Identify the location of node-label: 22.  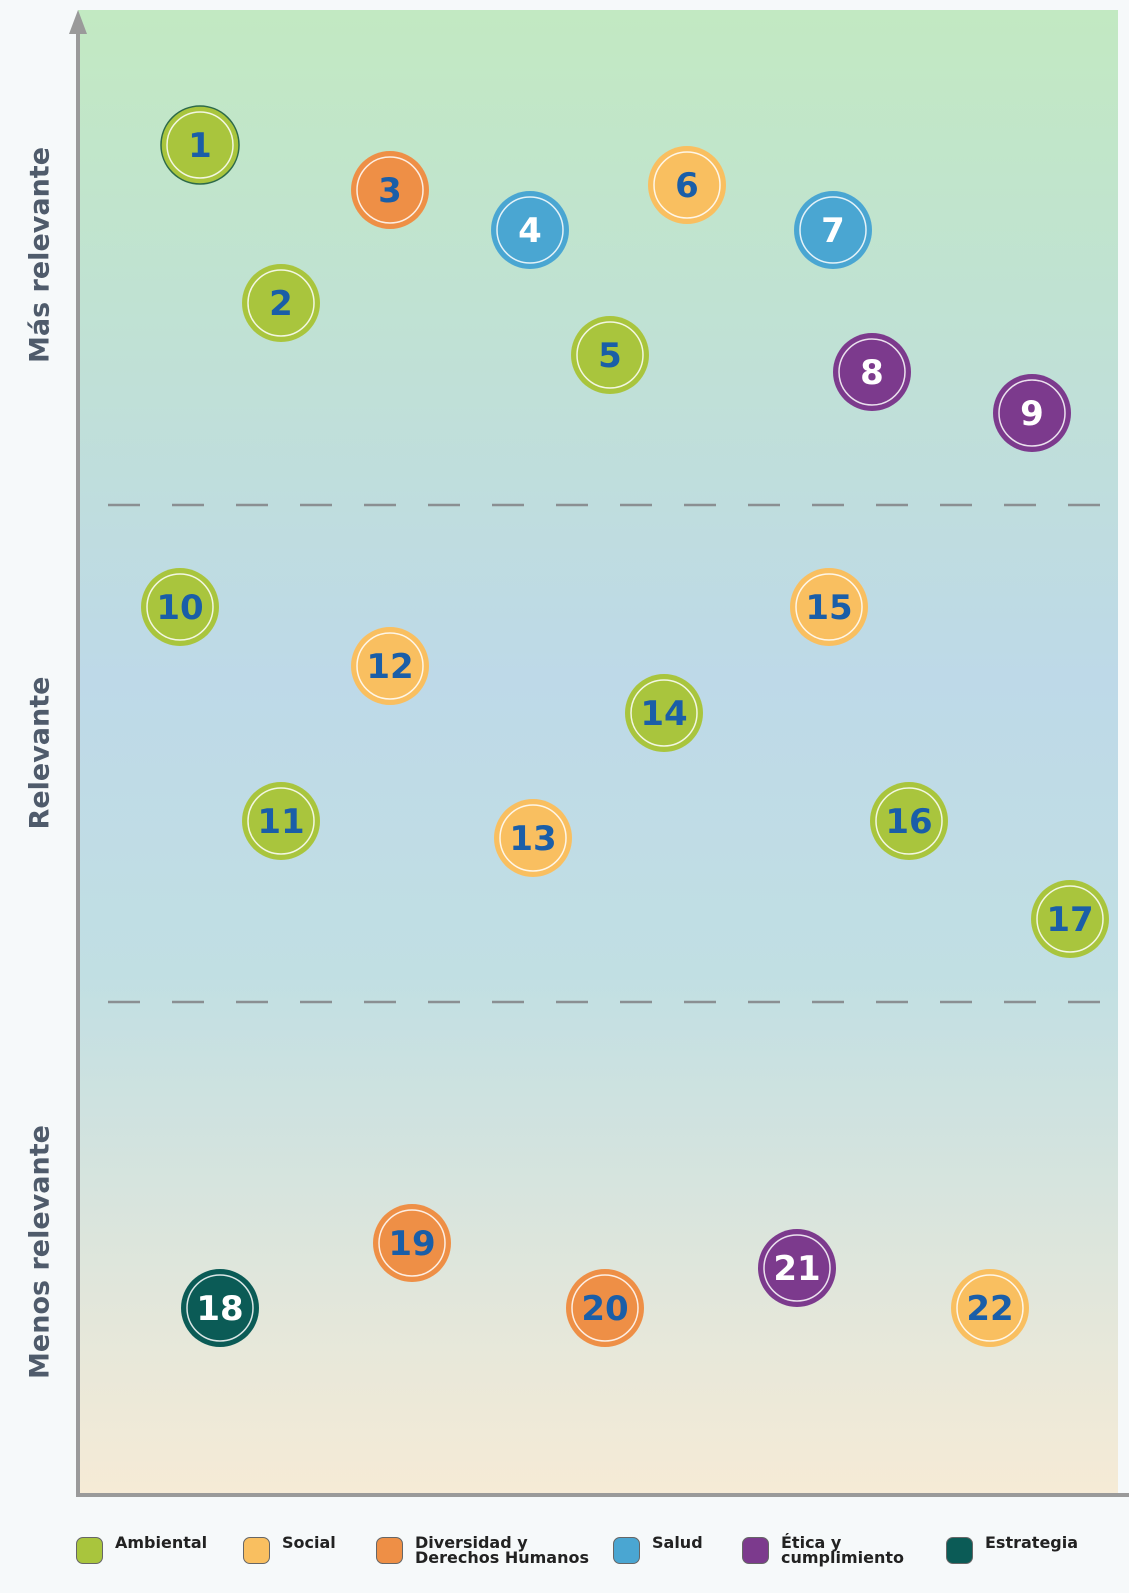
(989, 1309).